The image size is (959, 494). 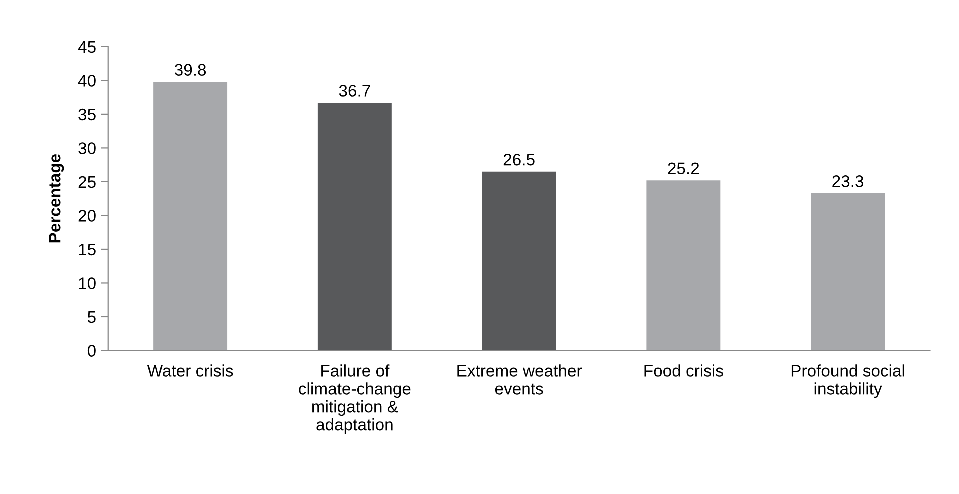 What do you see at coordinates (87, 81) in the screenshot?
I see `y-tick-label: 40` at bounding box center [87, 81].